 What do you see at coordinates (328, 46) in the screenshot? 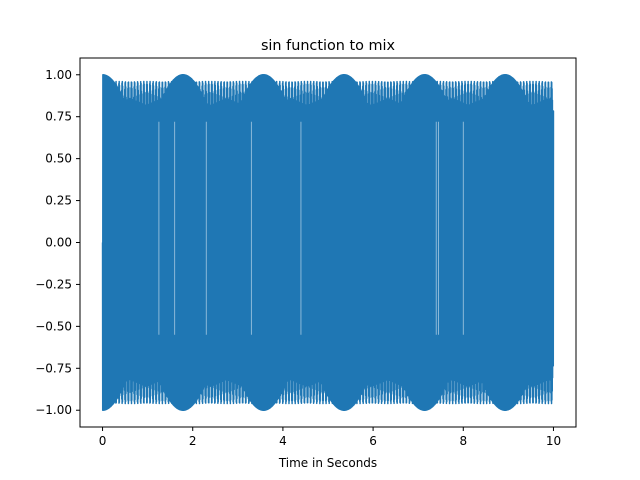
I see `chart-title: sin function to mix` at bounding box center [328, 46].